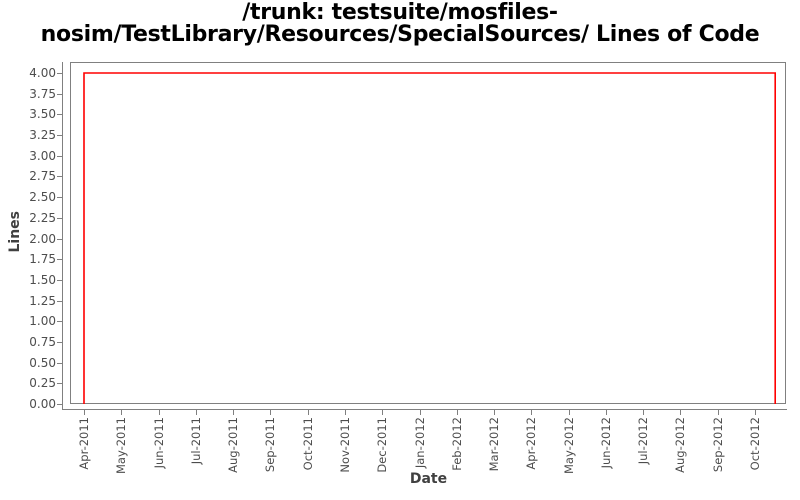 Image resolution: width=800 pixels, height=500 pixels. What do you see at coordinates (195, 441) in the screenshot?
I see `x-tick-label: Jul-2011` at bounding box center [195, 441].